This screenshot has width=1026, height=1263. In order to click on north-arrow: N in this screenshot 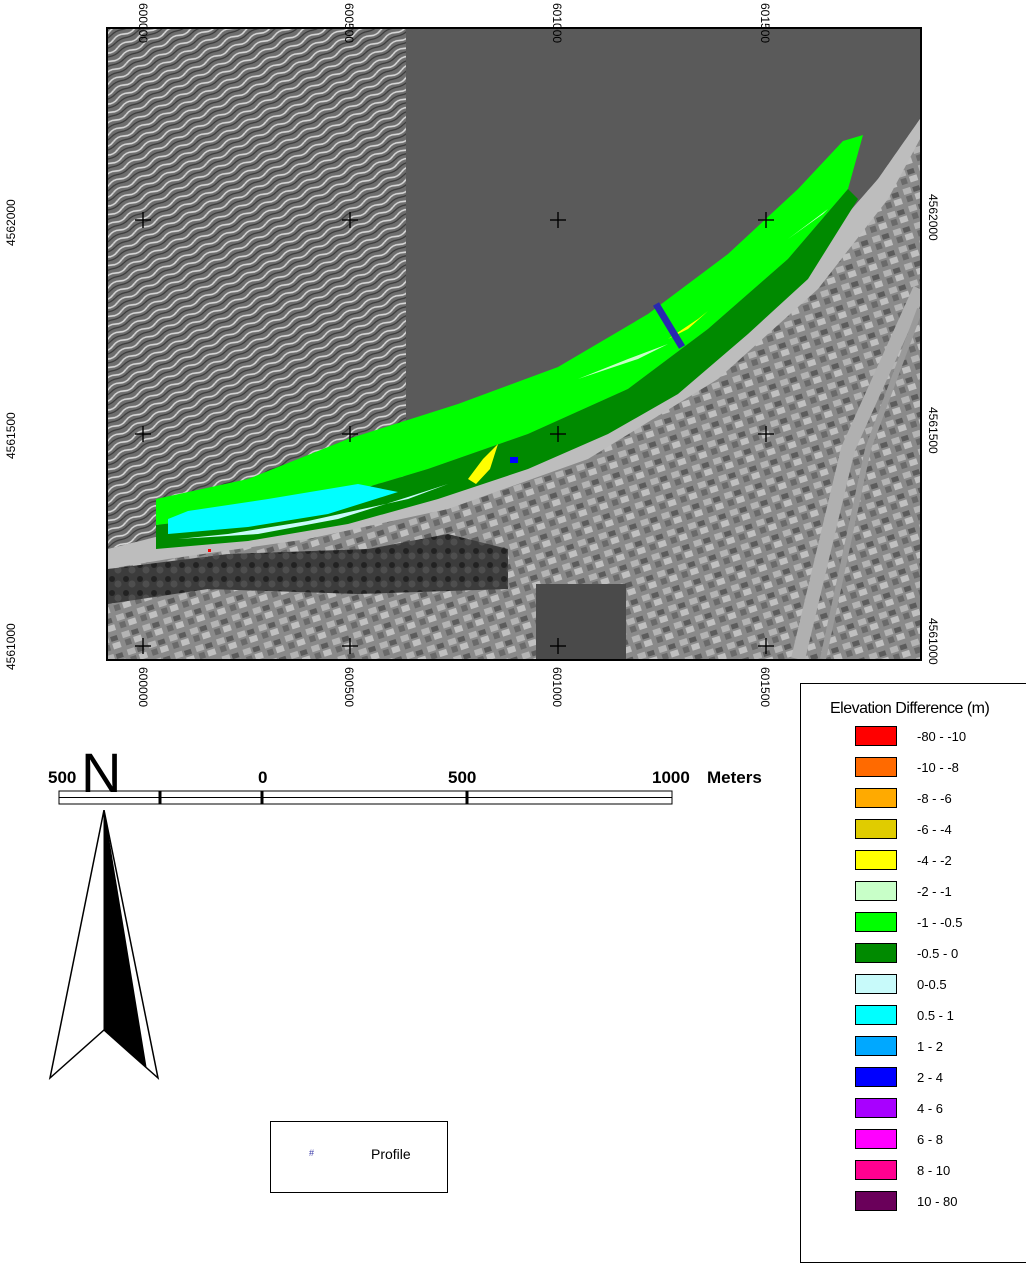, I will do `click(103, 910)`.